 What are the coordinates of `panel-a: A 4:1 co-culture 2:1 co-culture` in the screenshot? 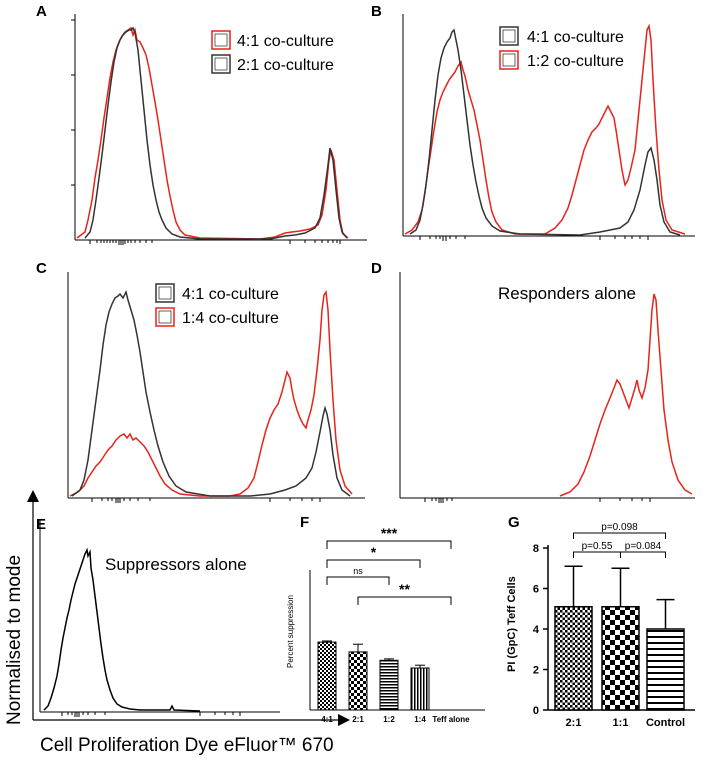 It's located at (201, 124).